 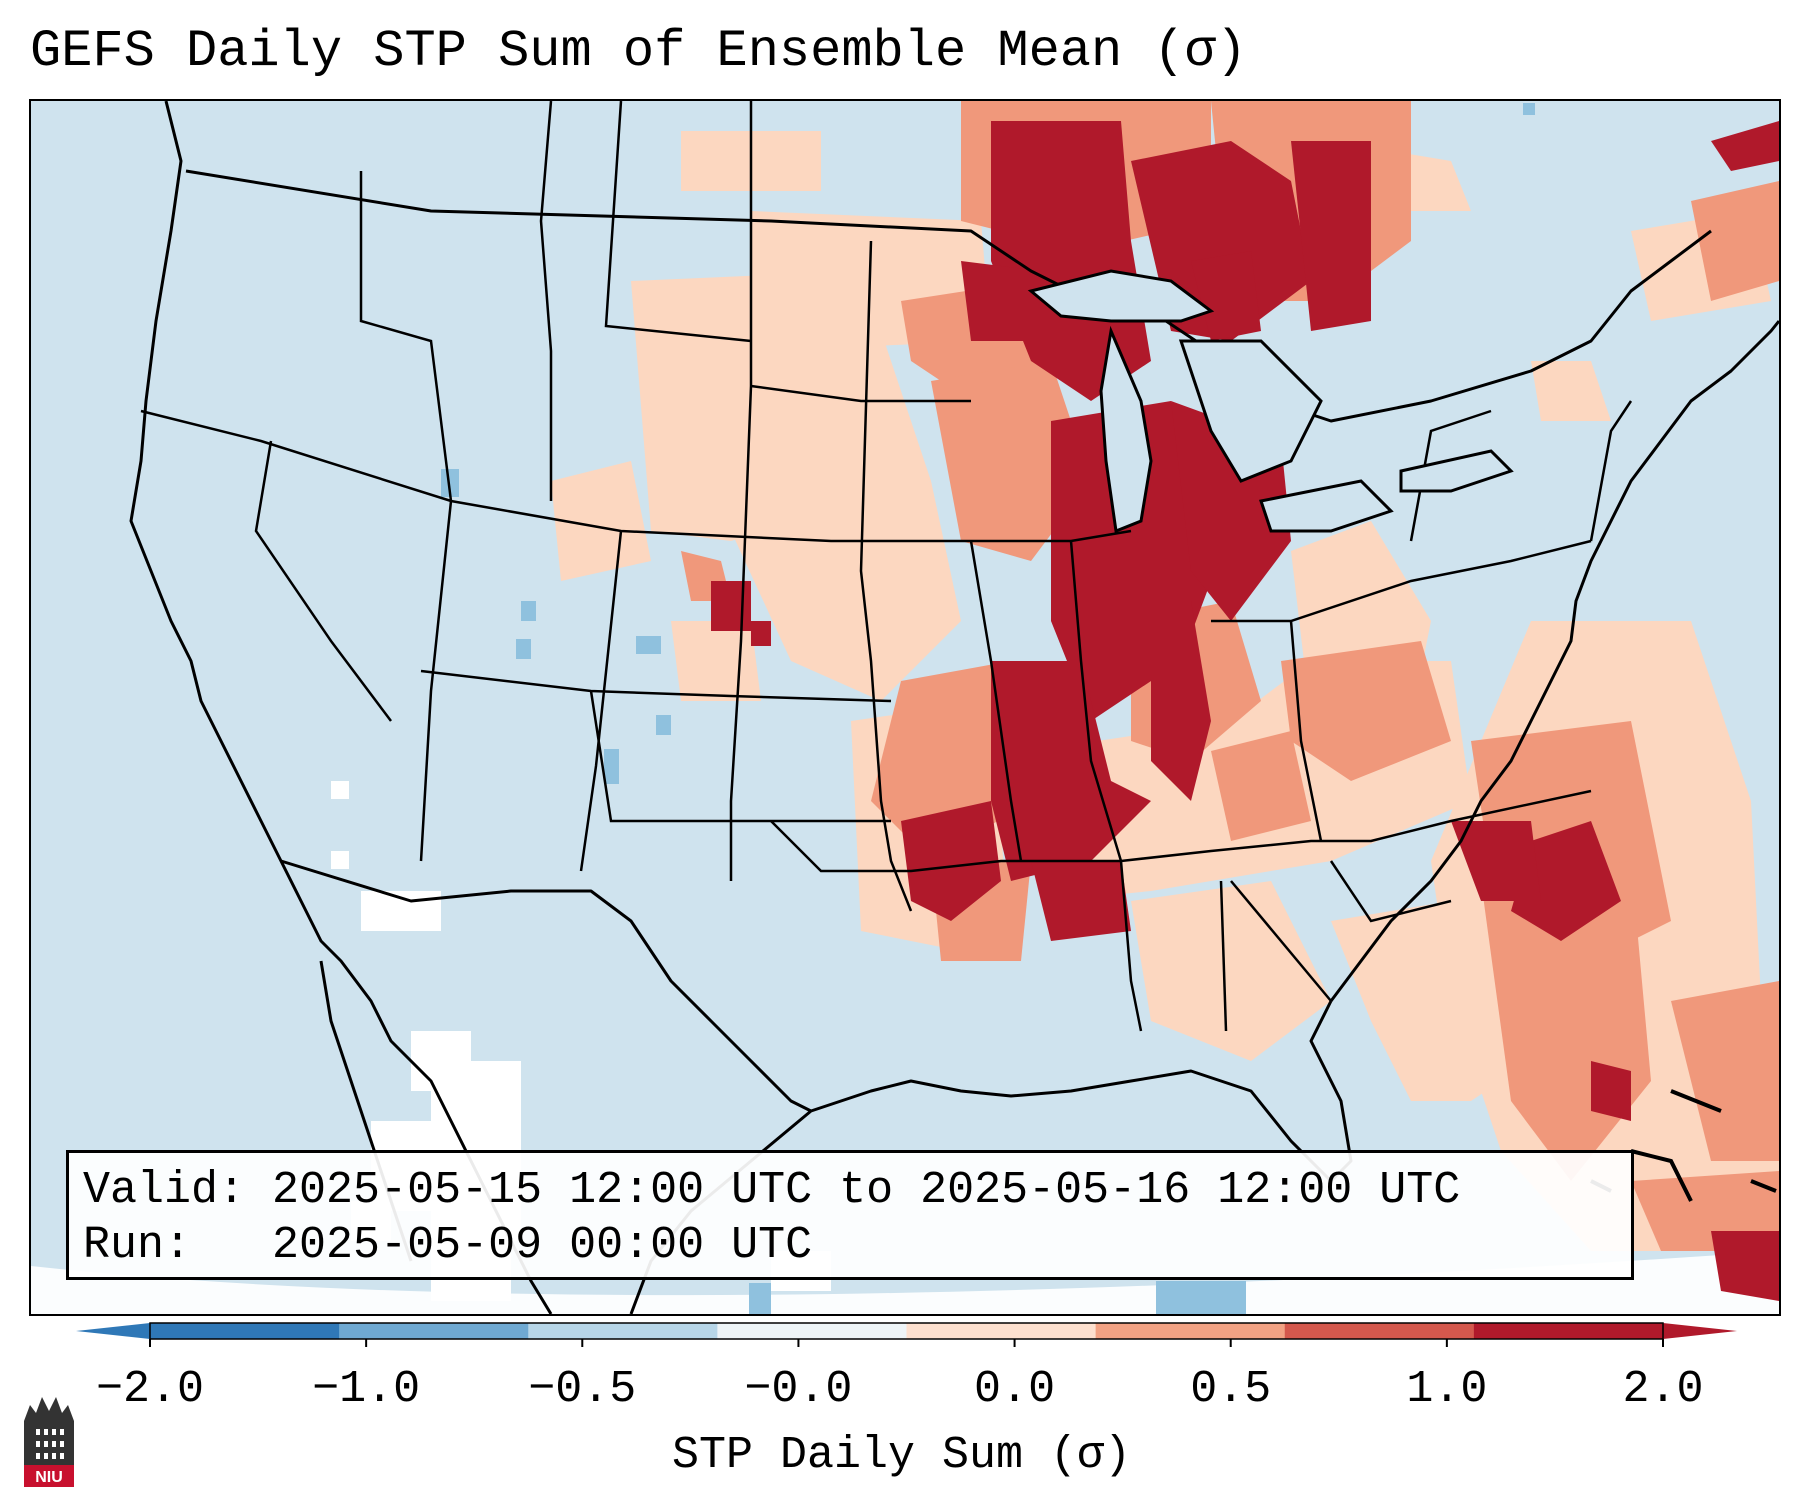 What do you see at coordinates (164, 1190) in the screenshot?
I see `valid-label: Valid:` at bounding box center [164, 1190].